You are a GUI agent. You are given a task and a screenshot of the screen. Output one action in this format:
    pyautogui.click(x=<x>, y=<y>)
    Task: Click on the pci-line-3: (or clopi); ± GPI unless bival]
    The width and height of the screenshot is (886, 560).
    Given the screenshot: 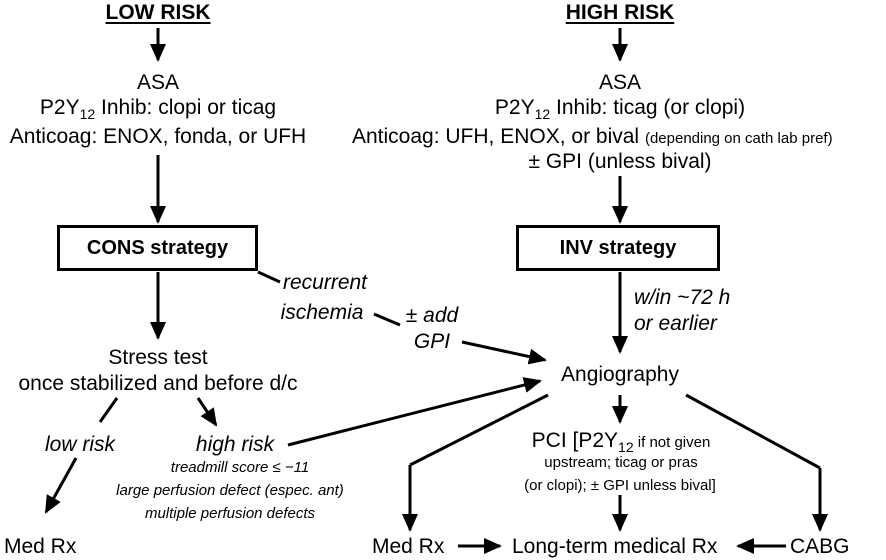 What is the action you would take?
    pyautogui.click(x=620, y=485)
    